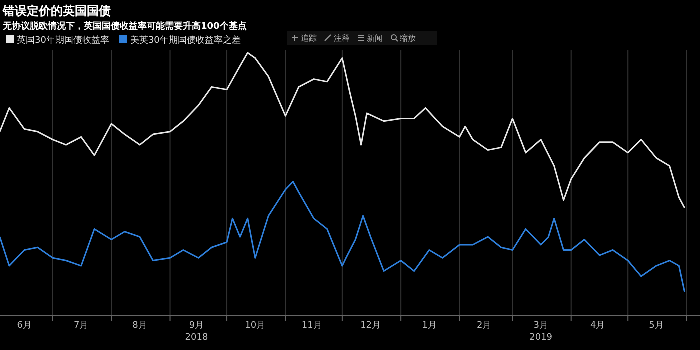 The width and height of the screenshot is (700, 350). What do you see at coordinates (371, 326) in the screenshot?
I see `x-tick-label: 12月` at bounding box center [371, 326].